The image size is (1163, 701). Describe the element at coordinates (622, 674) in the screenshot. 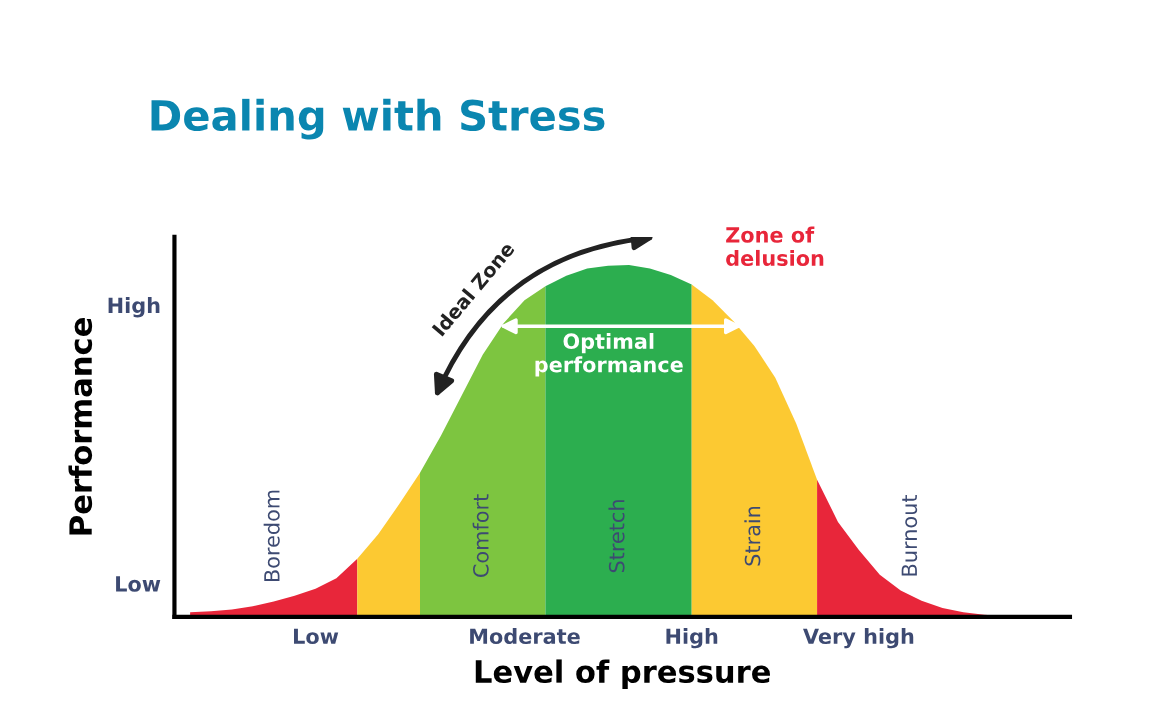

I see `x-axis-title: Level of pressure` at that location.